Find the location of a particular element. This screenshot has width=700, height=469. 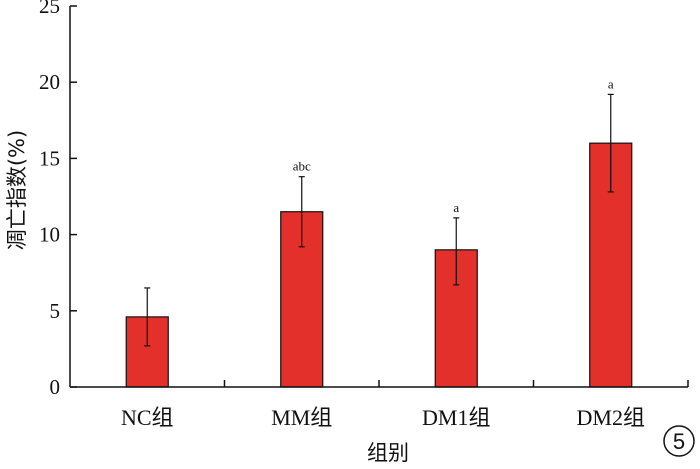

y-axis-ticks: 0 5 10 15 20 25 is located at coordinates (58, 199).